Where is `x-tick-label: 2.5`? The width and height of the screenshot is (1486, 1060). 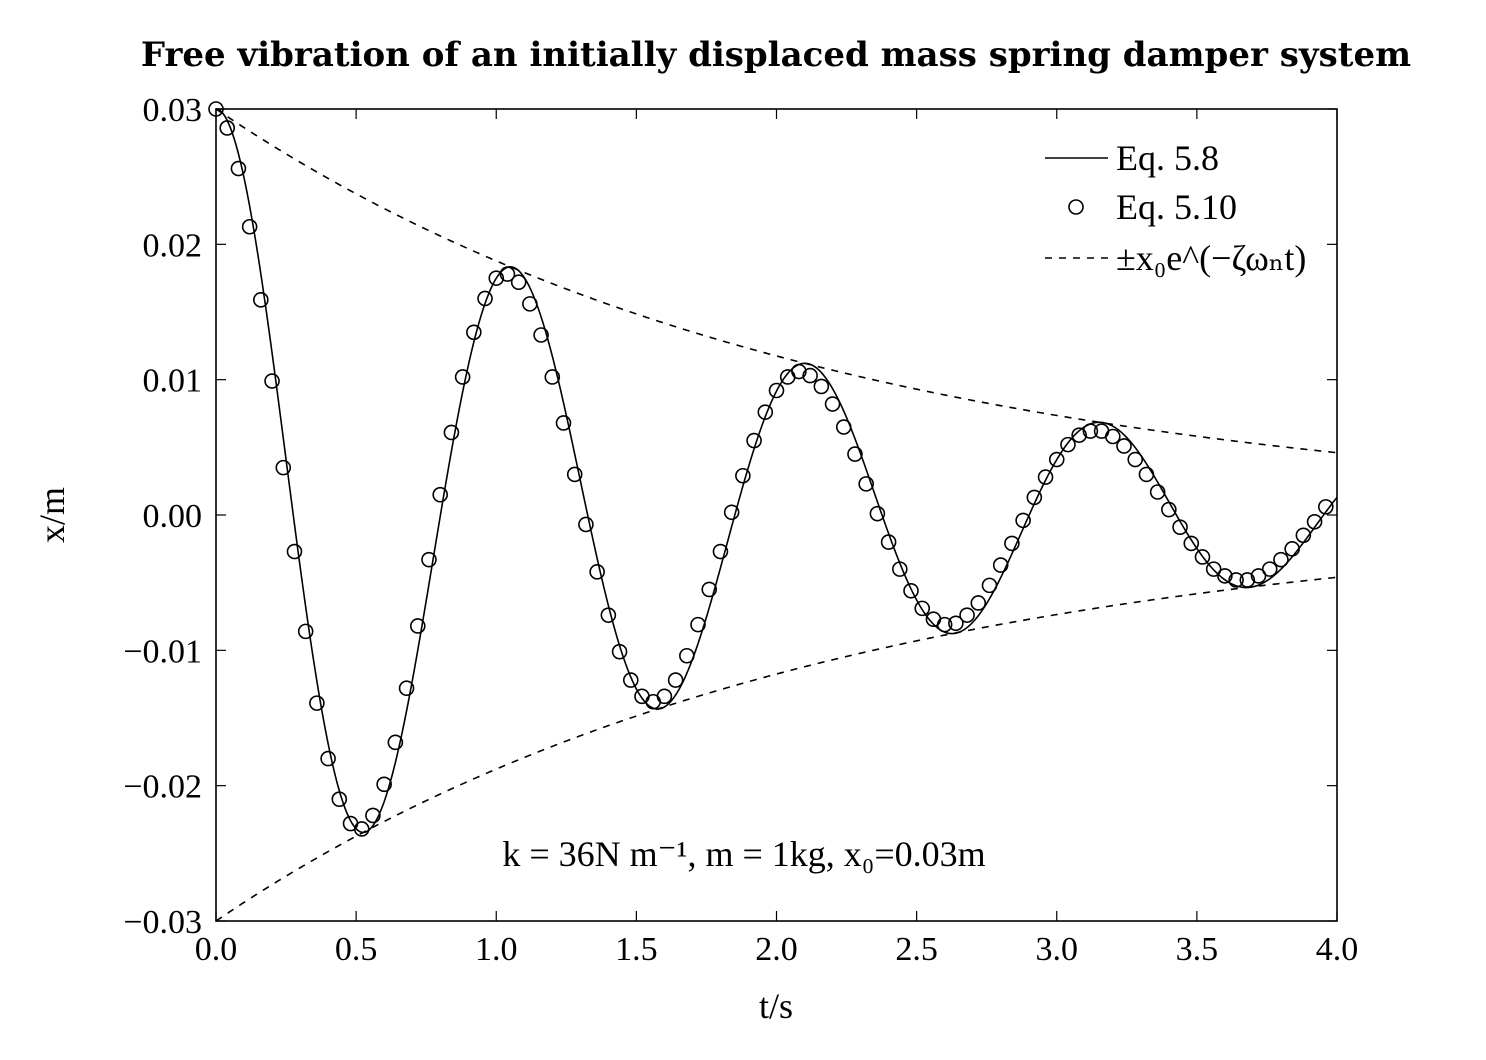 x-tick-label: 2.5 is located at coordinates (916, 949).